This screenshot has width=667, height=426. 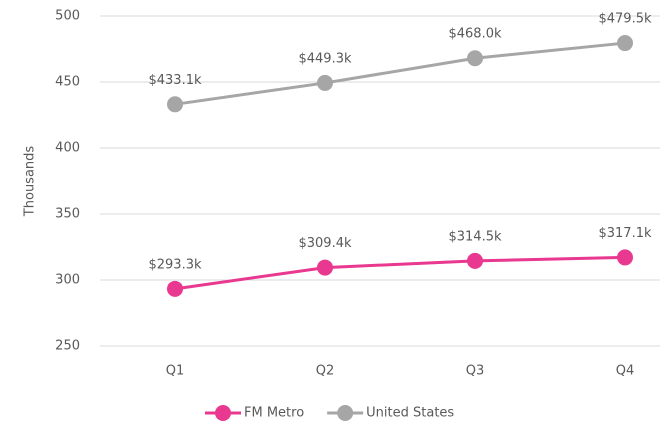 I want to click on data-label: $468.0k, so click(x=474, y=34).